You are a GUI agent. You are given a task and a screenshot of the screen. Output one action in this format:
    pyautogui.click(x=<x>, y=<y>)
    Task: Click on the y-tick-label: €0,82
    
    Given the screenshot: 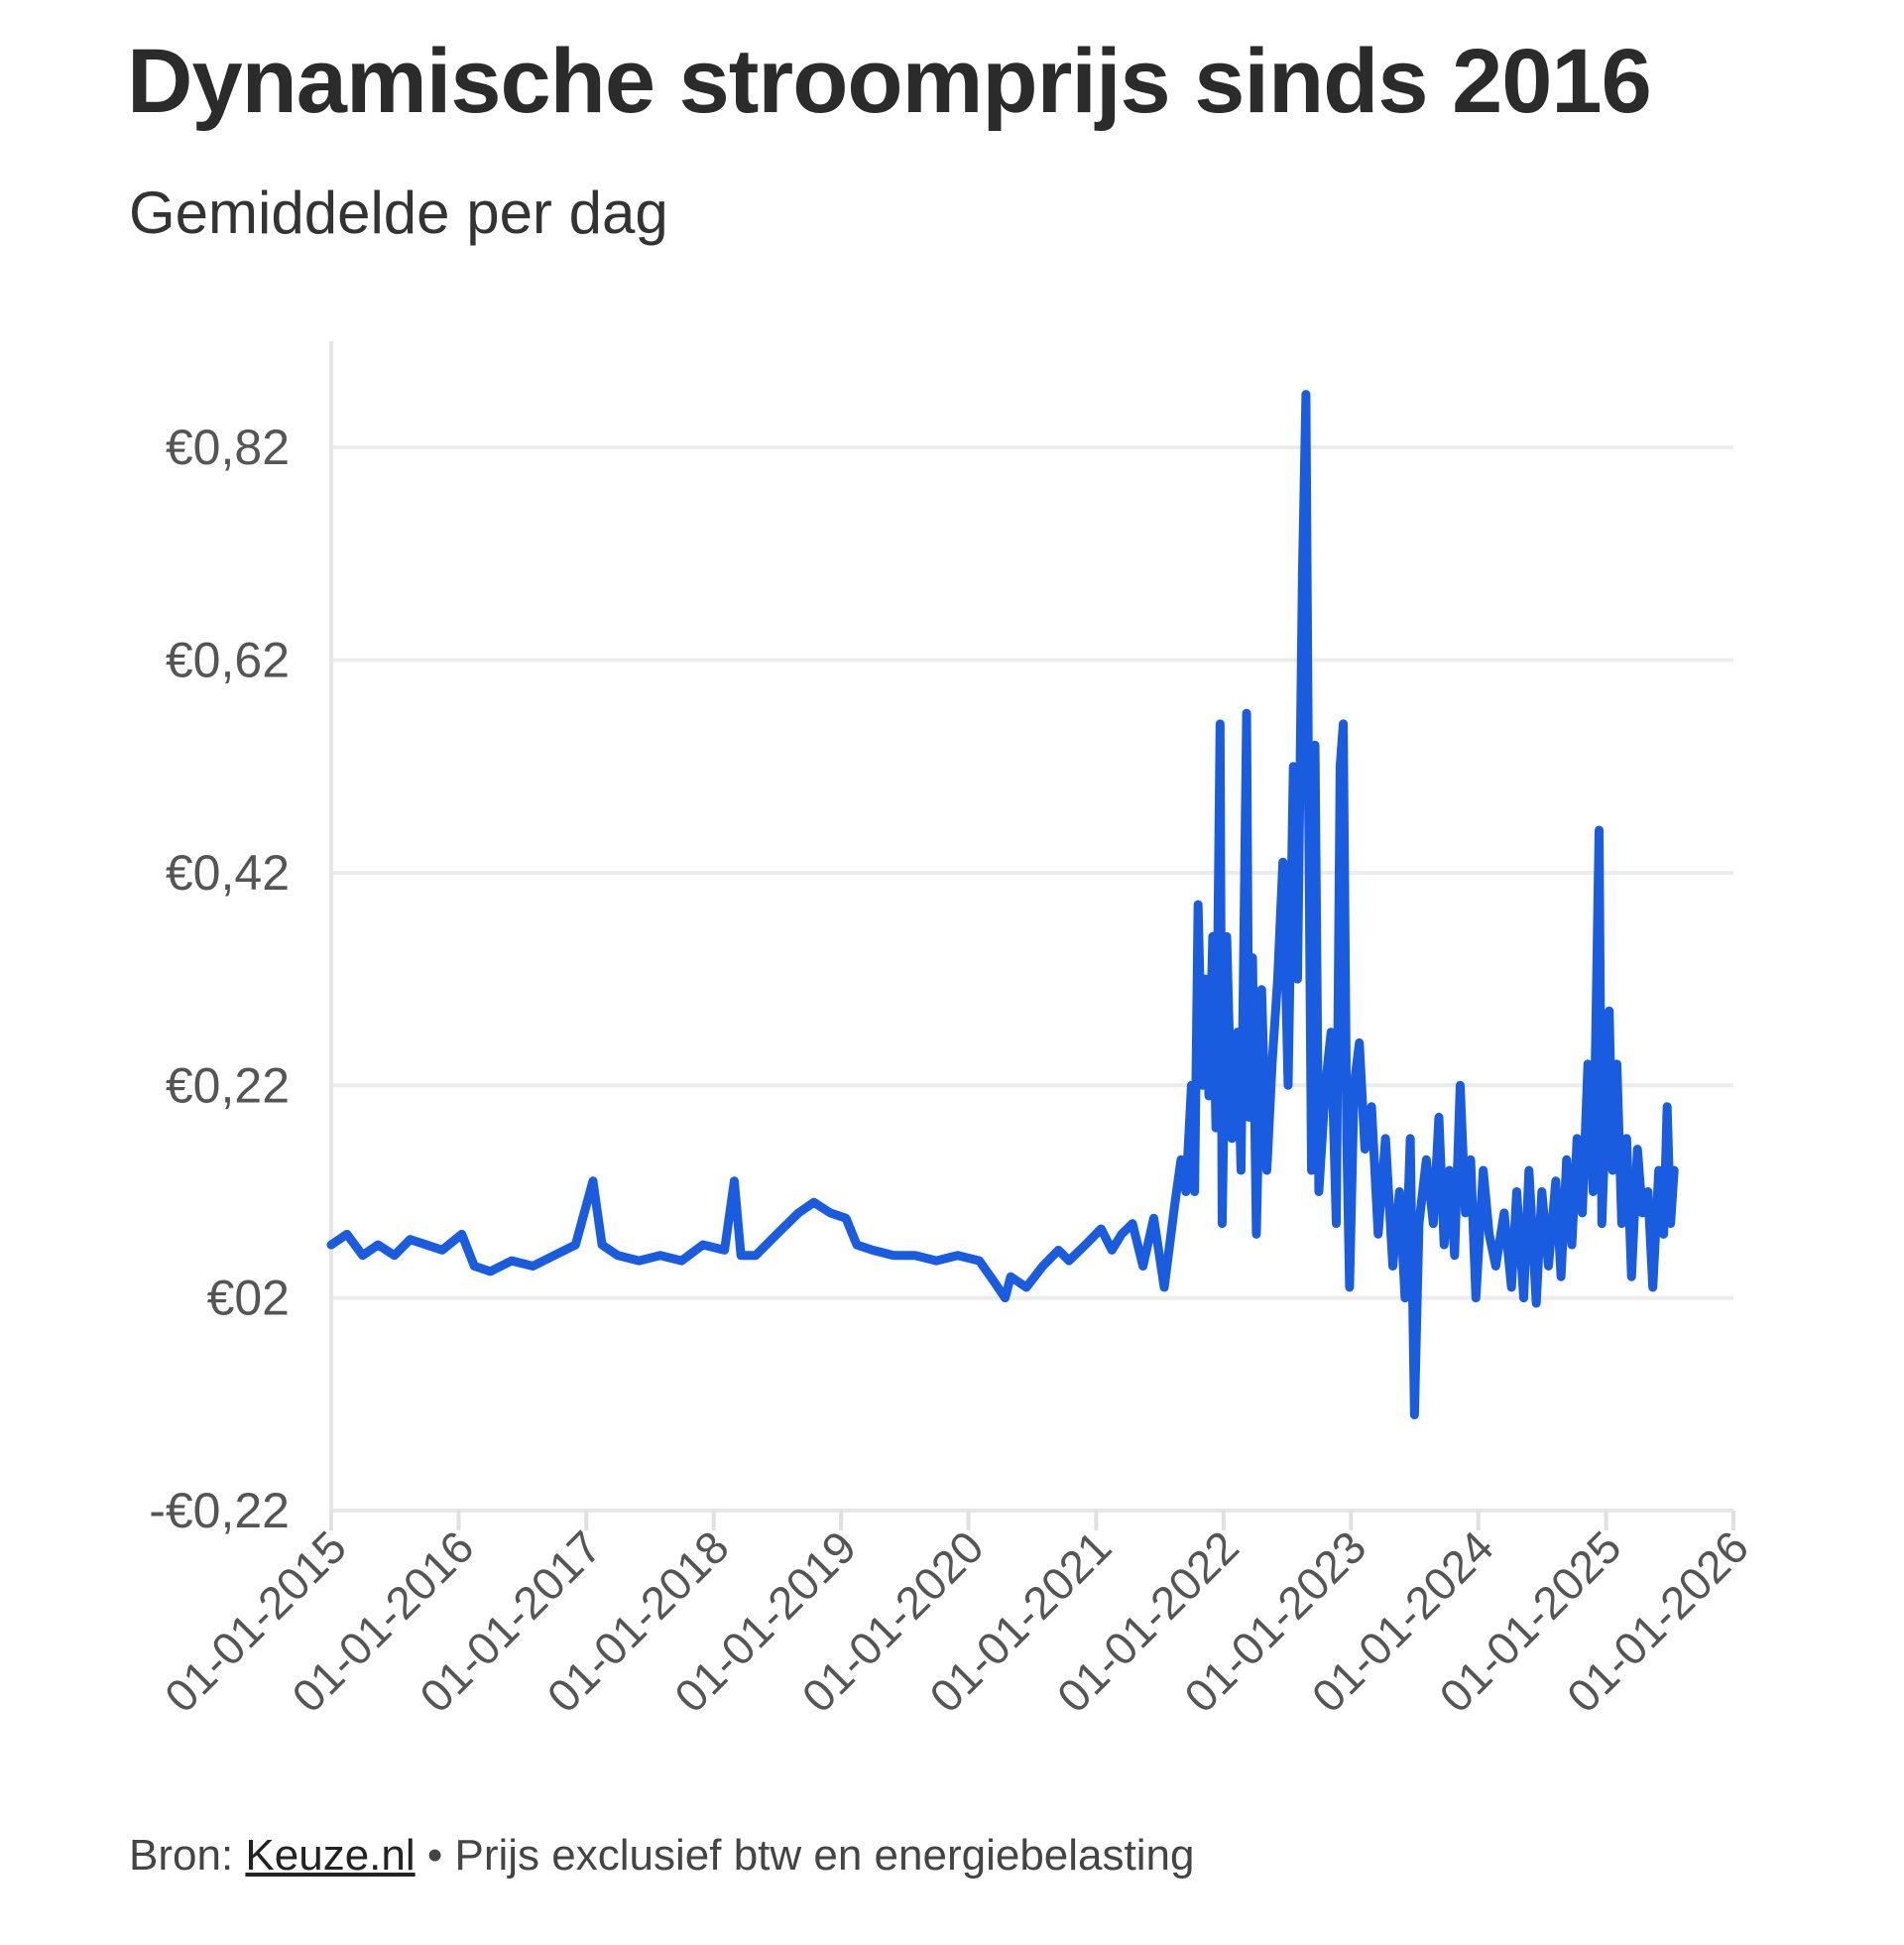 What is the action you would take?
    pyautogui.click(x=228, y=447)
    